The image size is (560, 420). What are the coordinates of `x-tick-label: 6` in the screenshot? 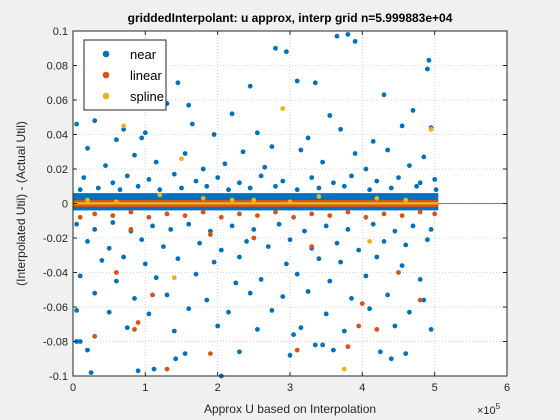 It's located at (507, 388).